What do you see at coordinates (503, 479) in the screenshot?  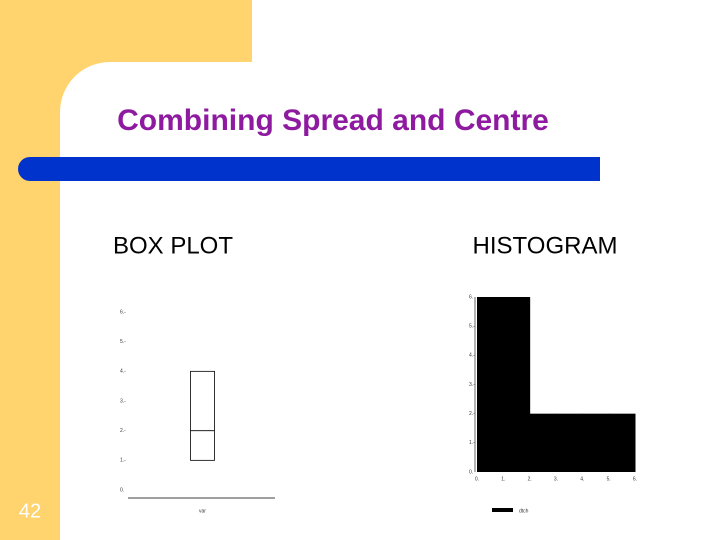 I see `x-tick-label: 1.` at bounding box center [503, 479].